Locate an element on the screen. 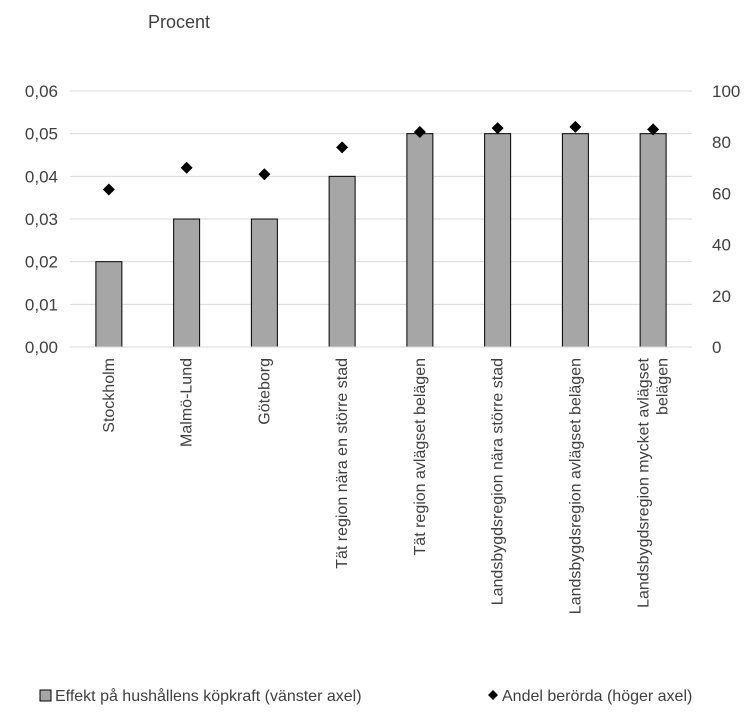 Image resolution: width=749 pixels, height=712 pixels. category-label: Malmö-Lund is located at coordinates (187, 402).